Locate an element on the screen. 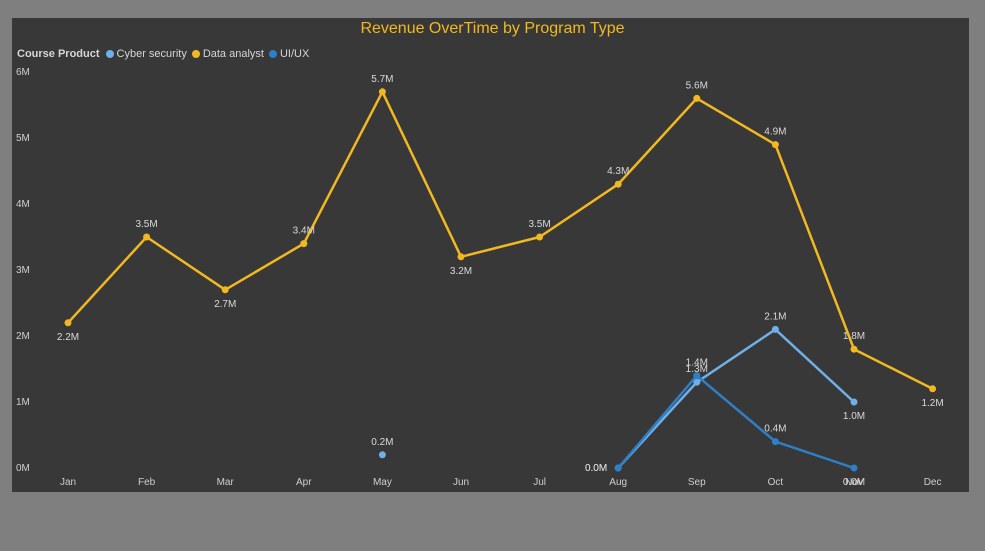 The width and height of the screenshot is (985, 551). data-label: 5.6M is located at coordinates (697, 85).